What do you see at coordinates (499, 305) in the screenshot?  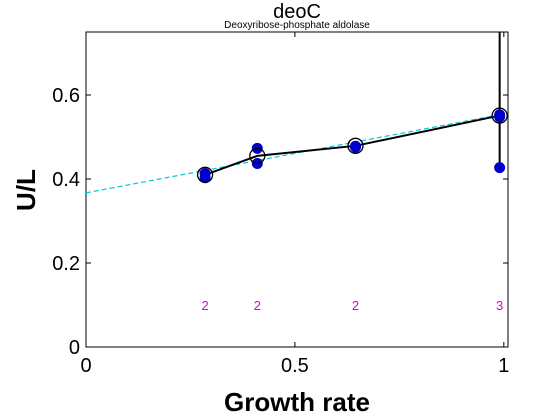 I see `count-label: 3` at bounding box center [499, 305].